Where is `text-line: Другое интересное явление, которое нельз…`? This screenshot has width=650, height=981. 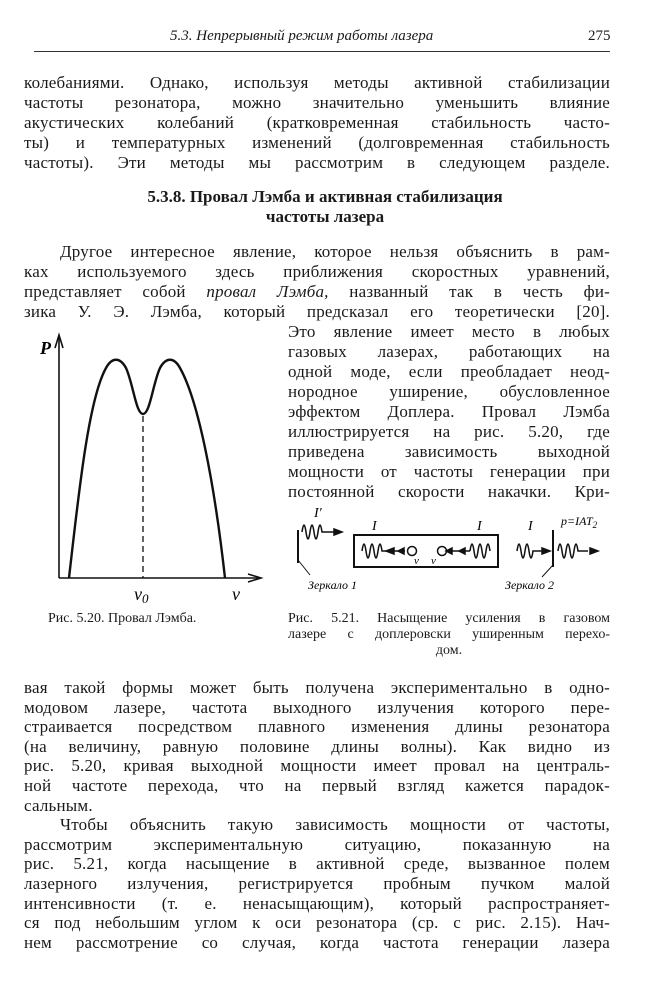
text-line: Другое интересное явление, которое нельз… is located at coordinates (335, 251).